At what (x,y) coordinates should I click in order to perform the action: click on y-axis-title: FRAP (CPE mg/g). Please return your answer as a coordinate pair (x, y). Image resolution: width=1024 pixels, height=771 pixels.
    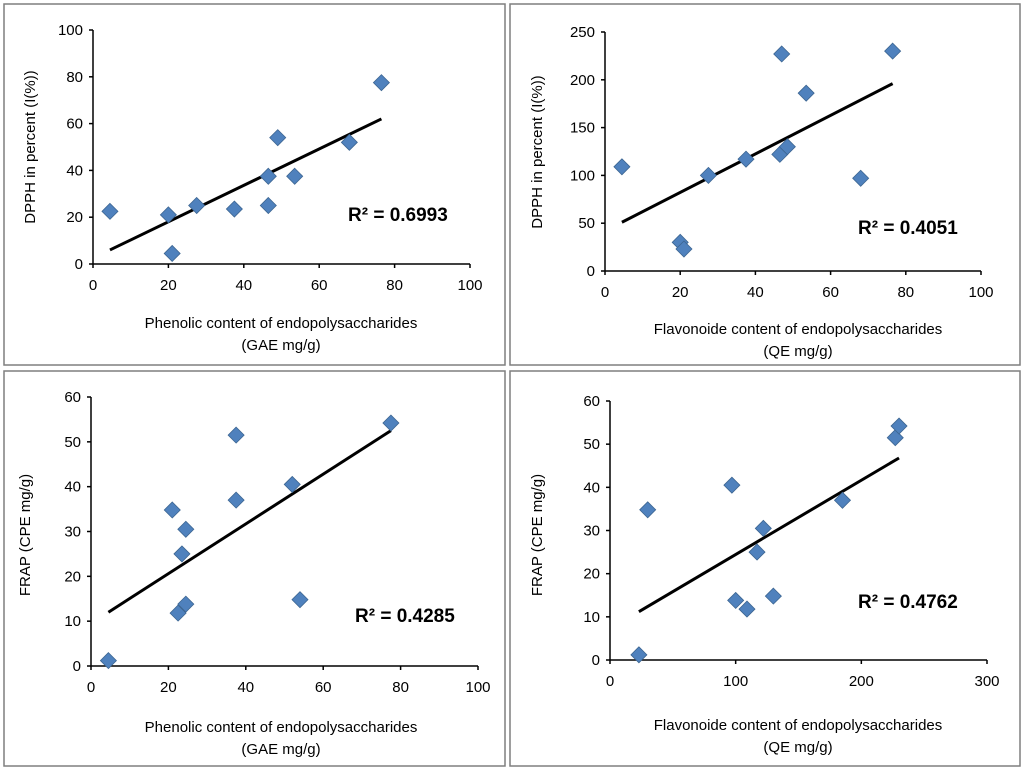
    Looking at the image, I should click on (25, 535).